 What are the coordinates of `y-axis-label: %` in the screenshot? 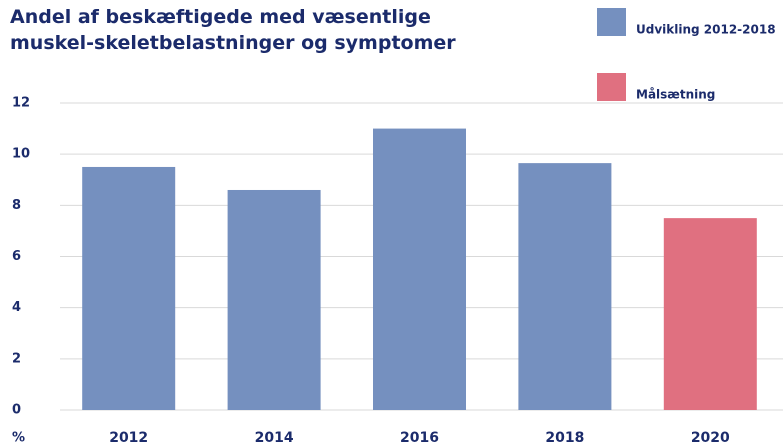 It's located at (18, 438).